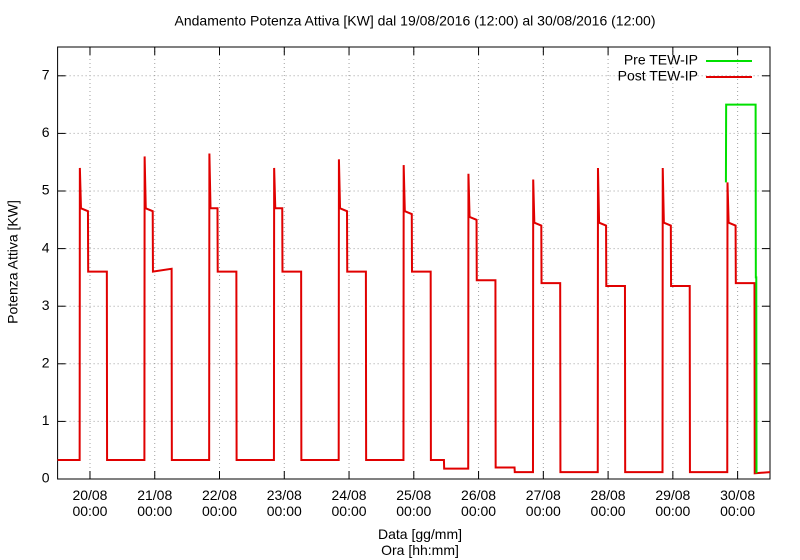 The width and height of the screenshot is (800, 560). What do you see at coordinates (608, 503) in the screenshot?
I see `x-tick-label: 28/08 00:00` at bounding box center [608, 503].